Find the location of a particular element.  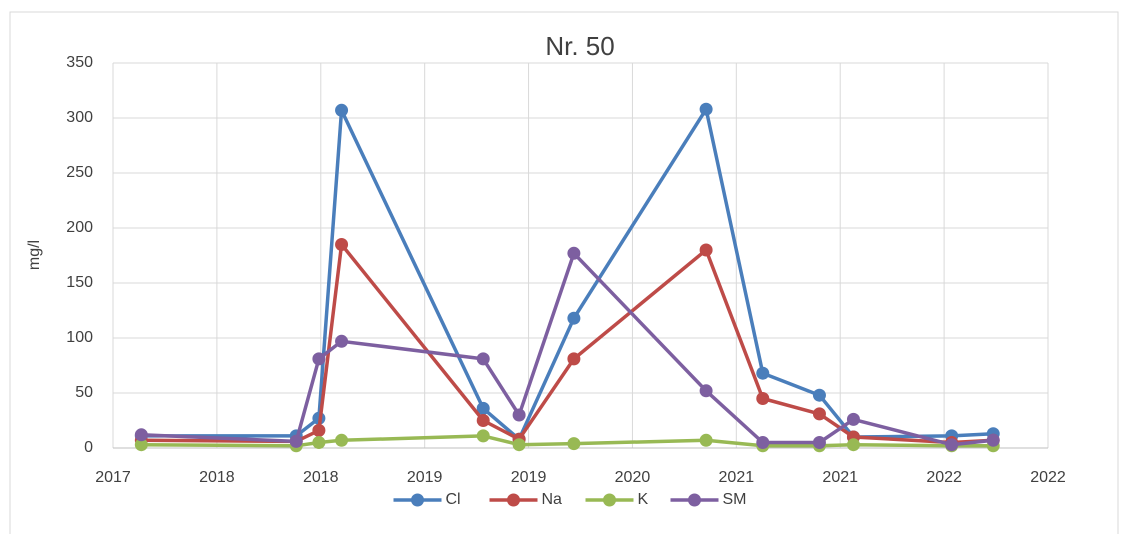

y-tick-label: 350 is located at coordinates (79, 62).